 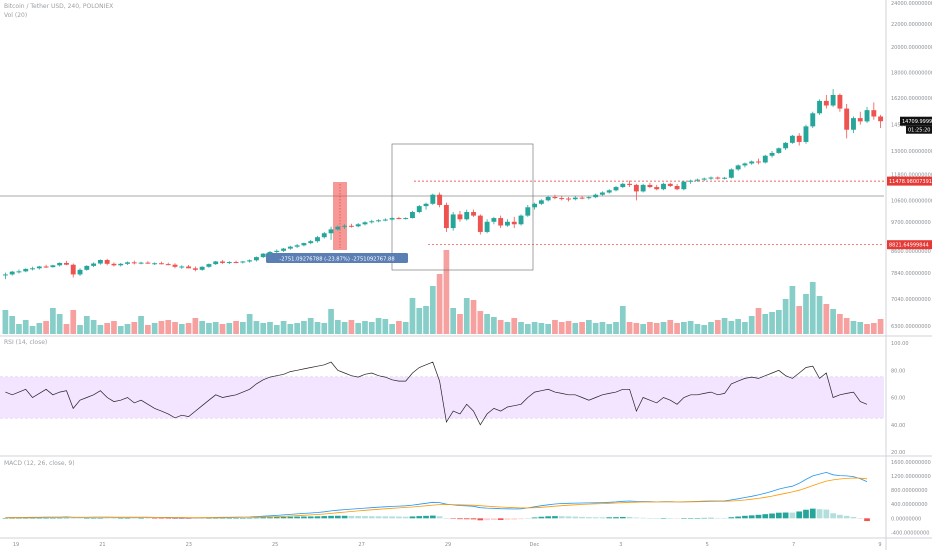 I want to click on rectangle-drawing, so click(x=462, y=207).